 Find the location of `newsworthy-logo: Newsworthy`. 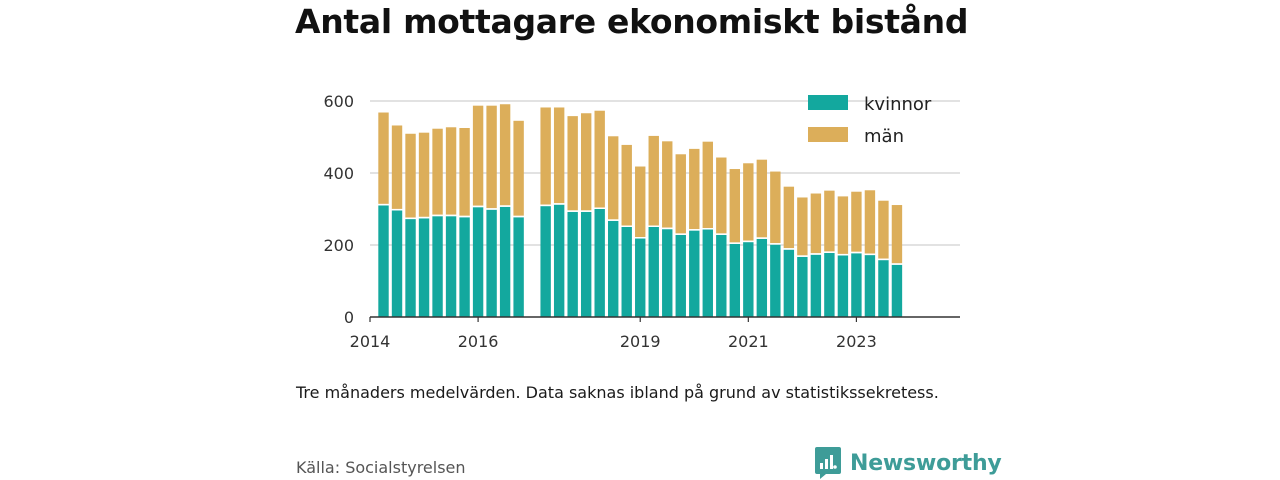

newsworthy-logo: Newsworthy is located at coordinates (908, 463).